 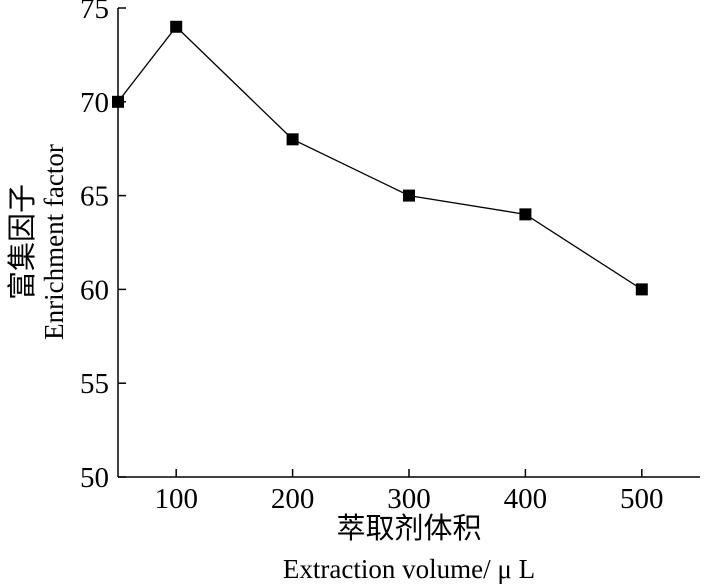 I want to click on y-tick-label: 65, so click(x=94, y=197).